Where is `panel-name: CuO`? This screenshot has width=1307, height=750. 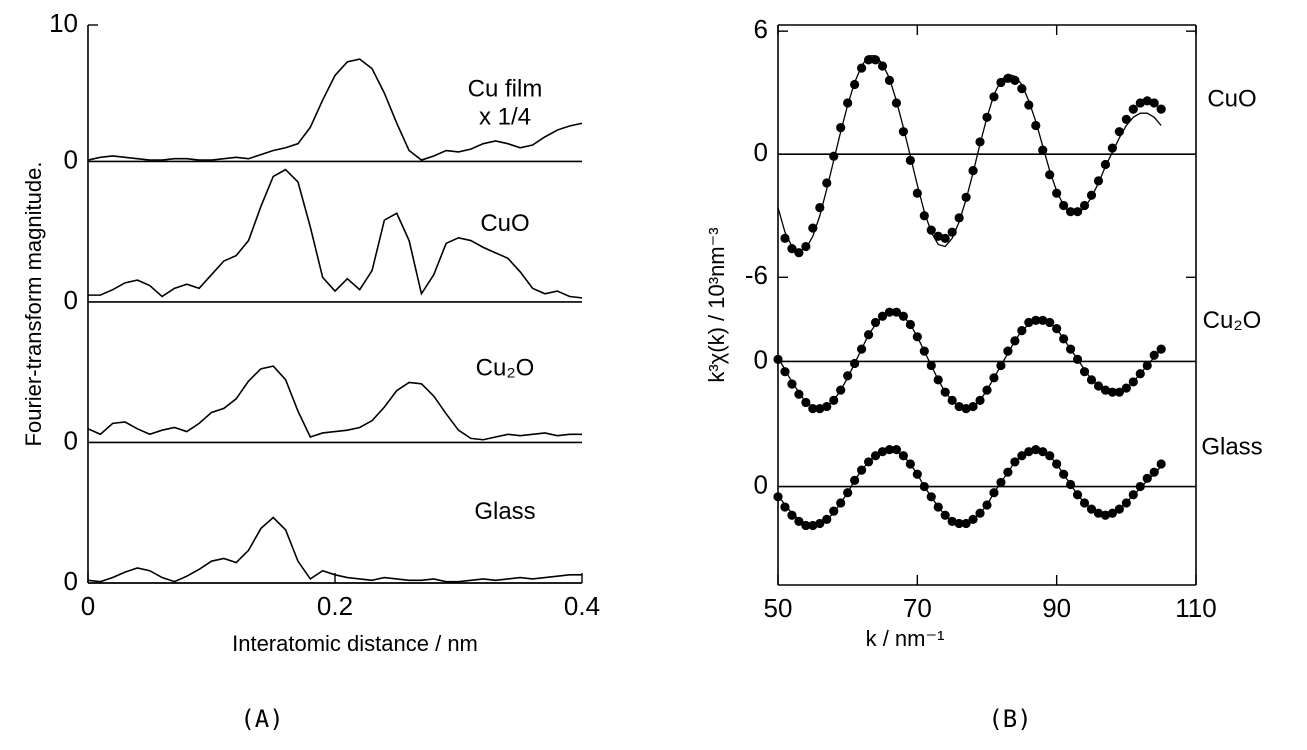
panel-name: CuO is located at coordinates (1231, 98).